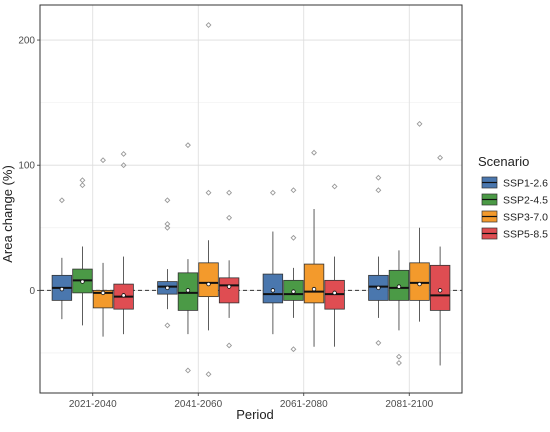 The height and width of the screenshot is (432, 550). What do you see at coordinates (255, 414) in the screenshot?
I see `x-axis-title: Period` at bounding box center [255, 414].